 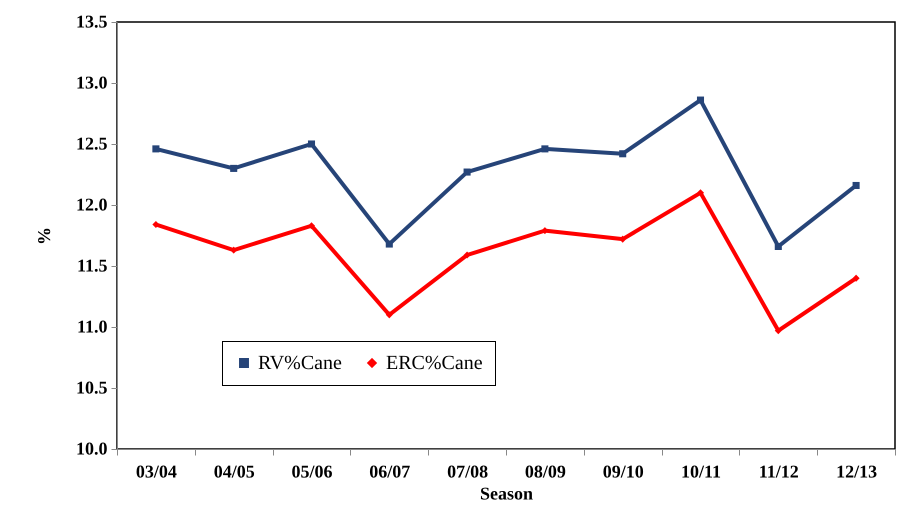 I want to click on legend-label: ERC%Cane, so click(x=434, y=363).